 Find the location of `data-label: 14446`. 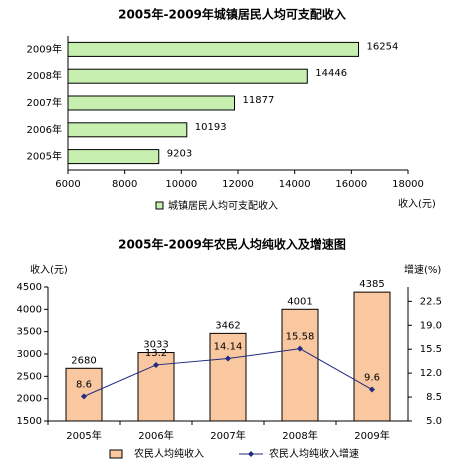

data-label: 14446 is located at coordinates (331, 73).